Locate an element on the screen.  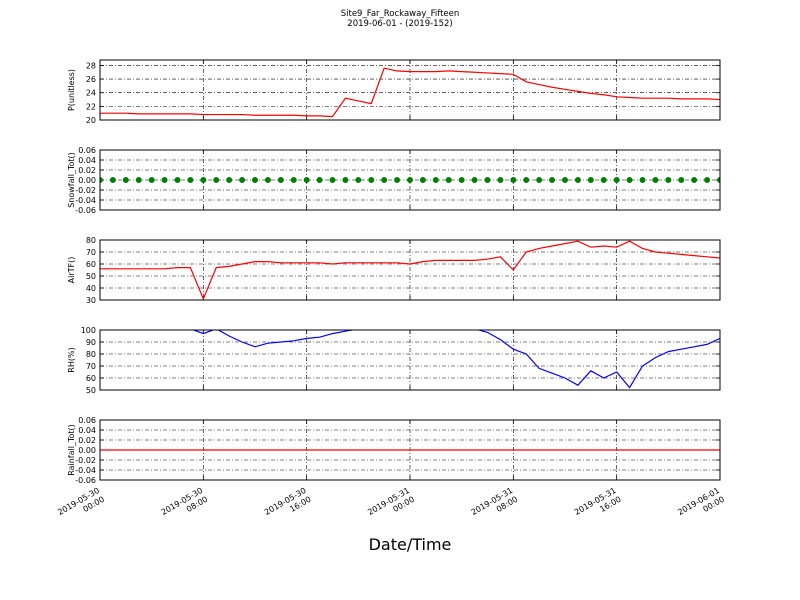
y-tick-label: 26 is located at coordinates (91, 79).